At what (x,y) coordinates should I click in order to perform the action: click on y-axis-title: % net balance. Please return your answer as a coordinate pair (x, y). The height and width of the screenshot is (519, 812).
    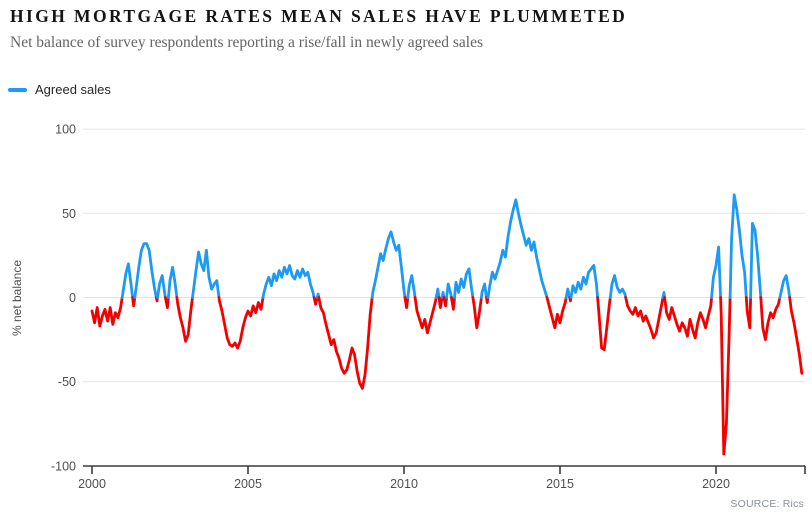
    Looking at the image, I should click on (17, 298).